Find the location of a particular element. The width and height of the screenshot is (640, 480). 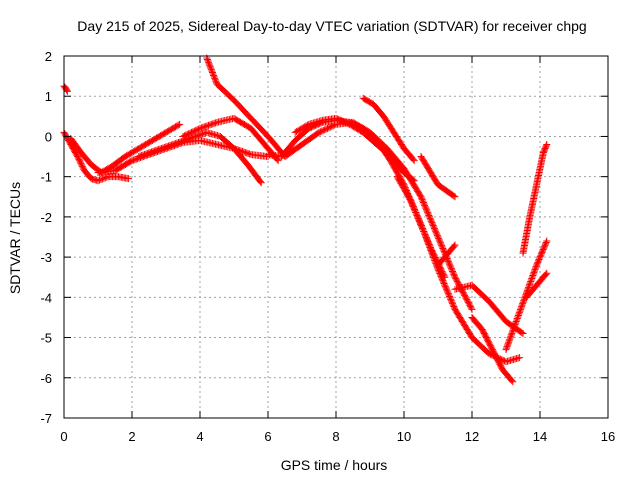

y-tick-label: 2 is located at coordinates (48, 56).